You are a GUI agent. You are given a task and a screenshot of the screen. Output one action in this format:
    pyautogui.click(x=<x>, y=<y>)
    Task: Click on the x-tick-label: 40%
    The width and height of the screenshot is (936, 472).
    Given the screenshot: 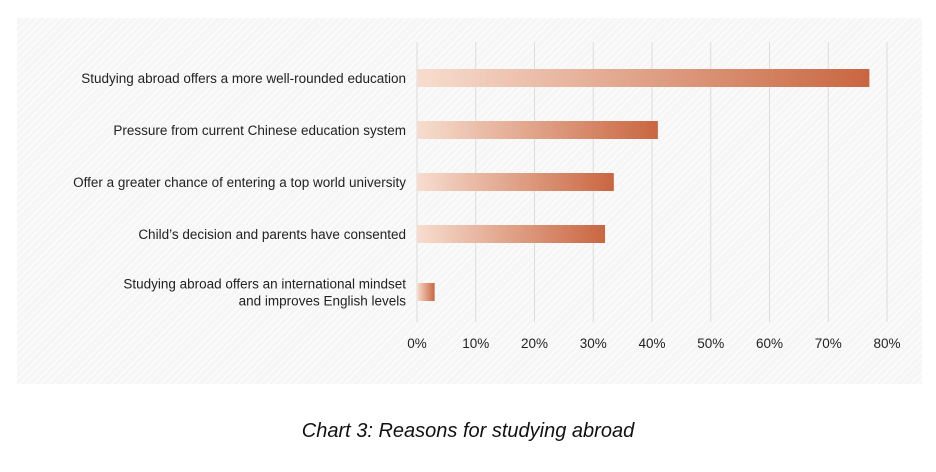 What is the action you would take?
    pyautogui.click(x=651, y=343)
    